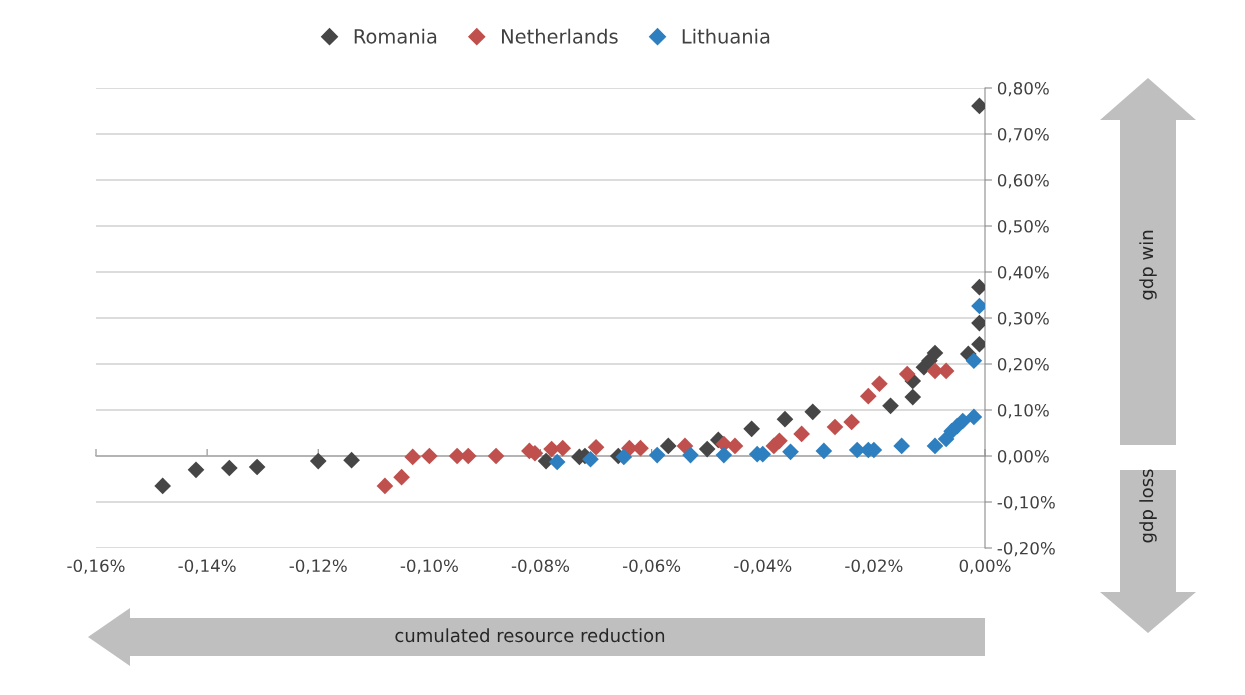  I want to click on y-tick-label: 0,50%, so click(1023, 227).